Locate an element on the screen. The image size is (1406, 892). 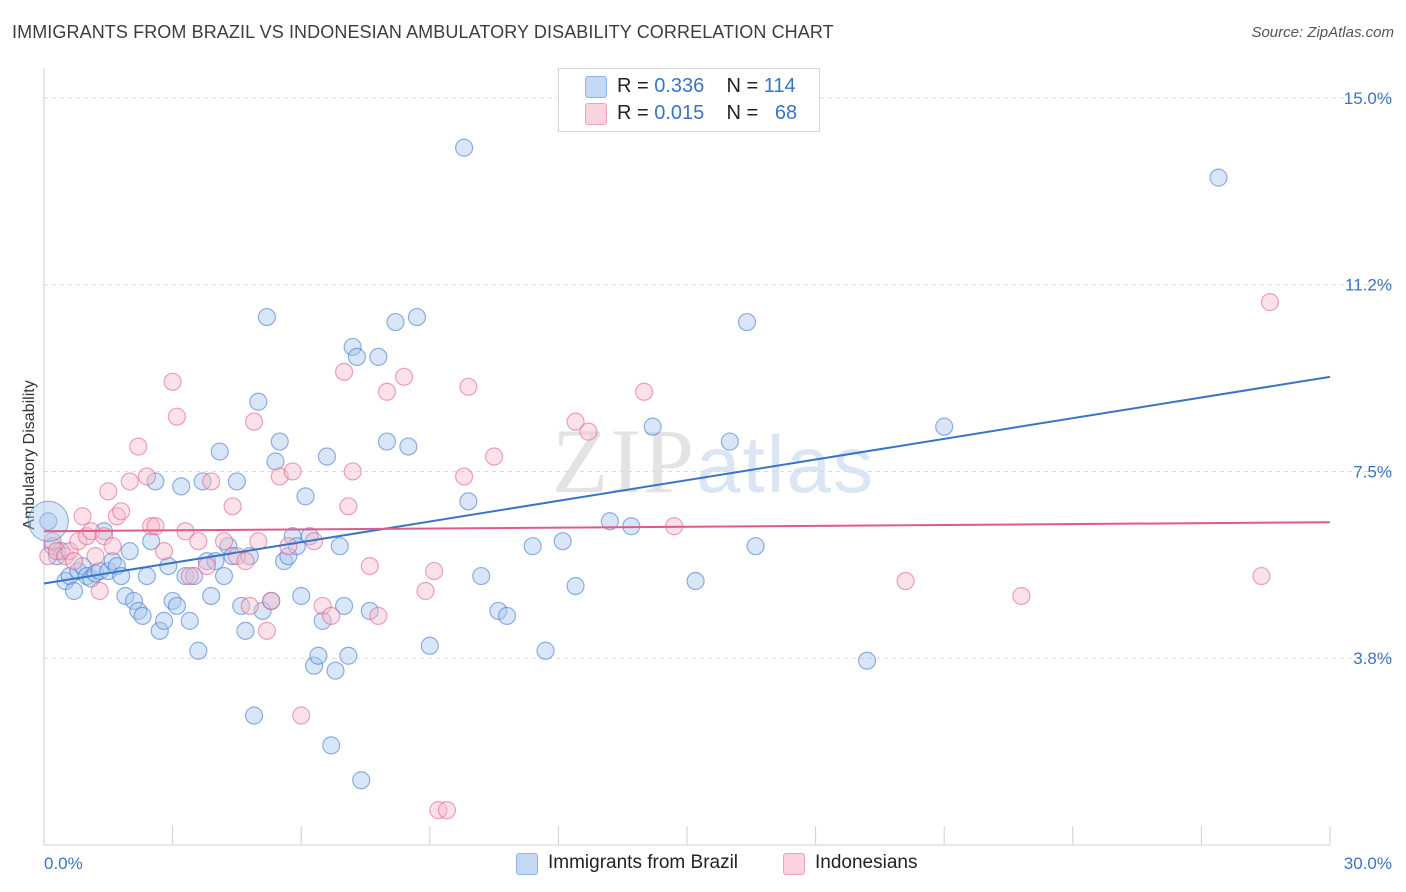
bottom-legend-label-brazil: Immigrants from Brazil is located at coordinates (643, 862).